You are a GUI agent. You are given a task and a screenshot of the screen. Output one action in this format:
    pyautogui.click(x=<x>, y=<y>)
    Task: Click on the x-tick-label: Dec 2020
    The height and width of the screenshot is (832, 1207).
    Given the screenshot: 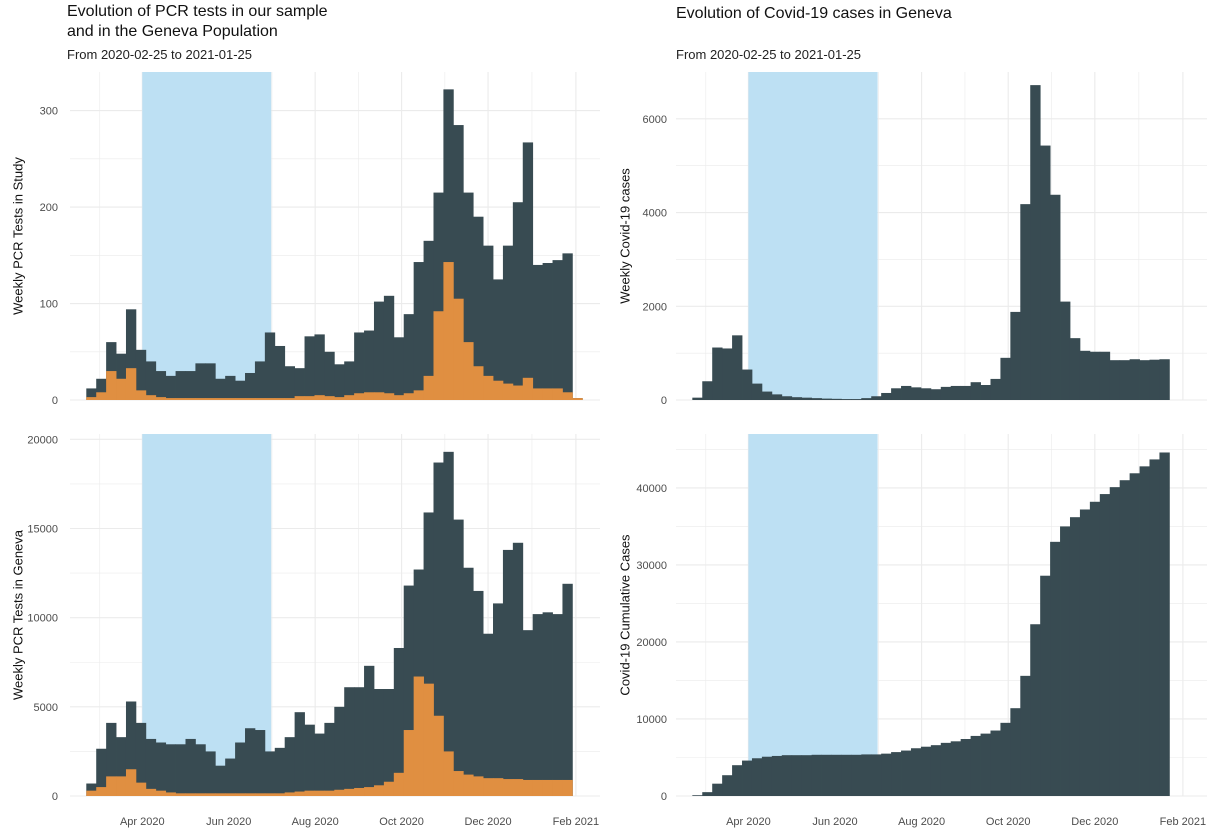 What is the action you would take?
    pyautogui.click(x=1094, y=822)
    